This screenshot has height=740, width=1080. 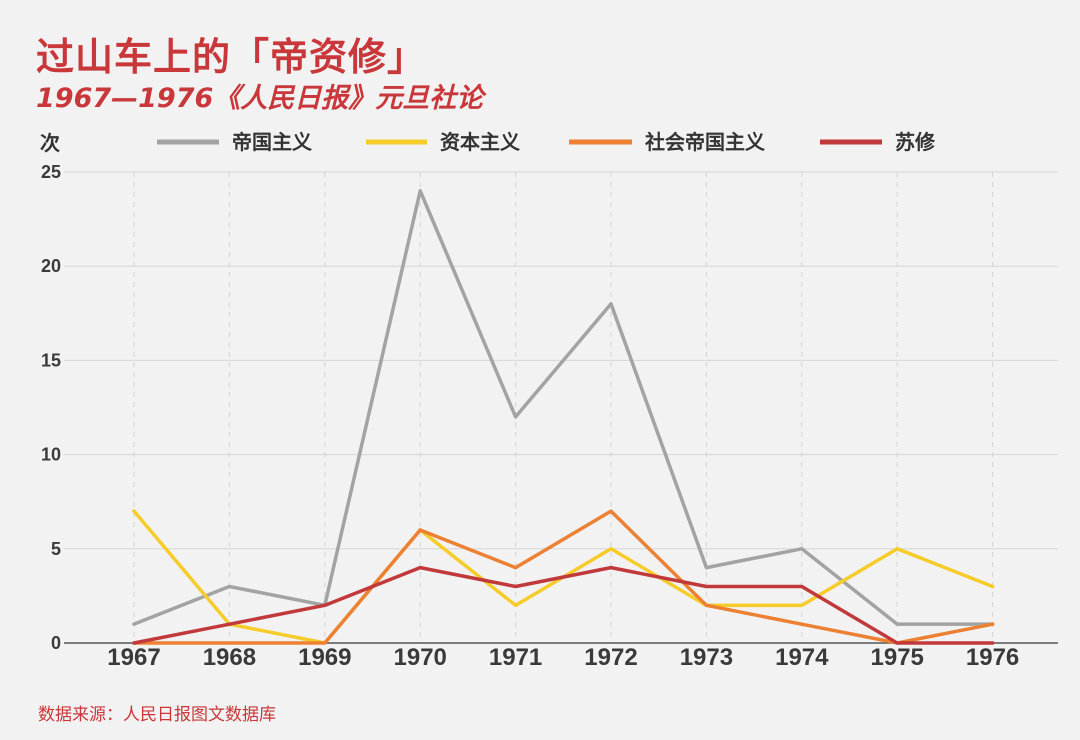 What do you see at coordinates (915, 142) in the screenshot?
I see `legend-label: 苏修` at bounding box center [915, 142].